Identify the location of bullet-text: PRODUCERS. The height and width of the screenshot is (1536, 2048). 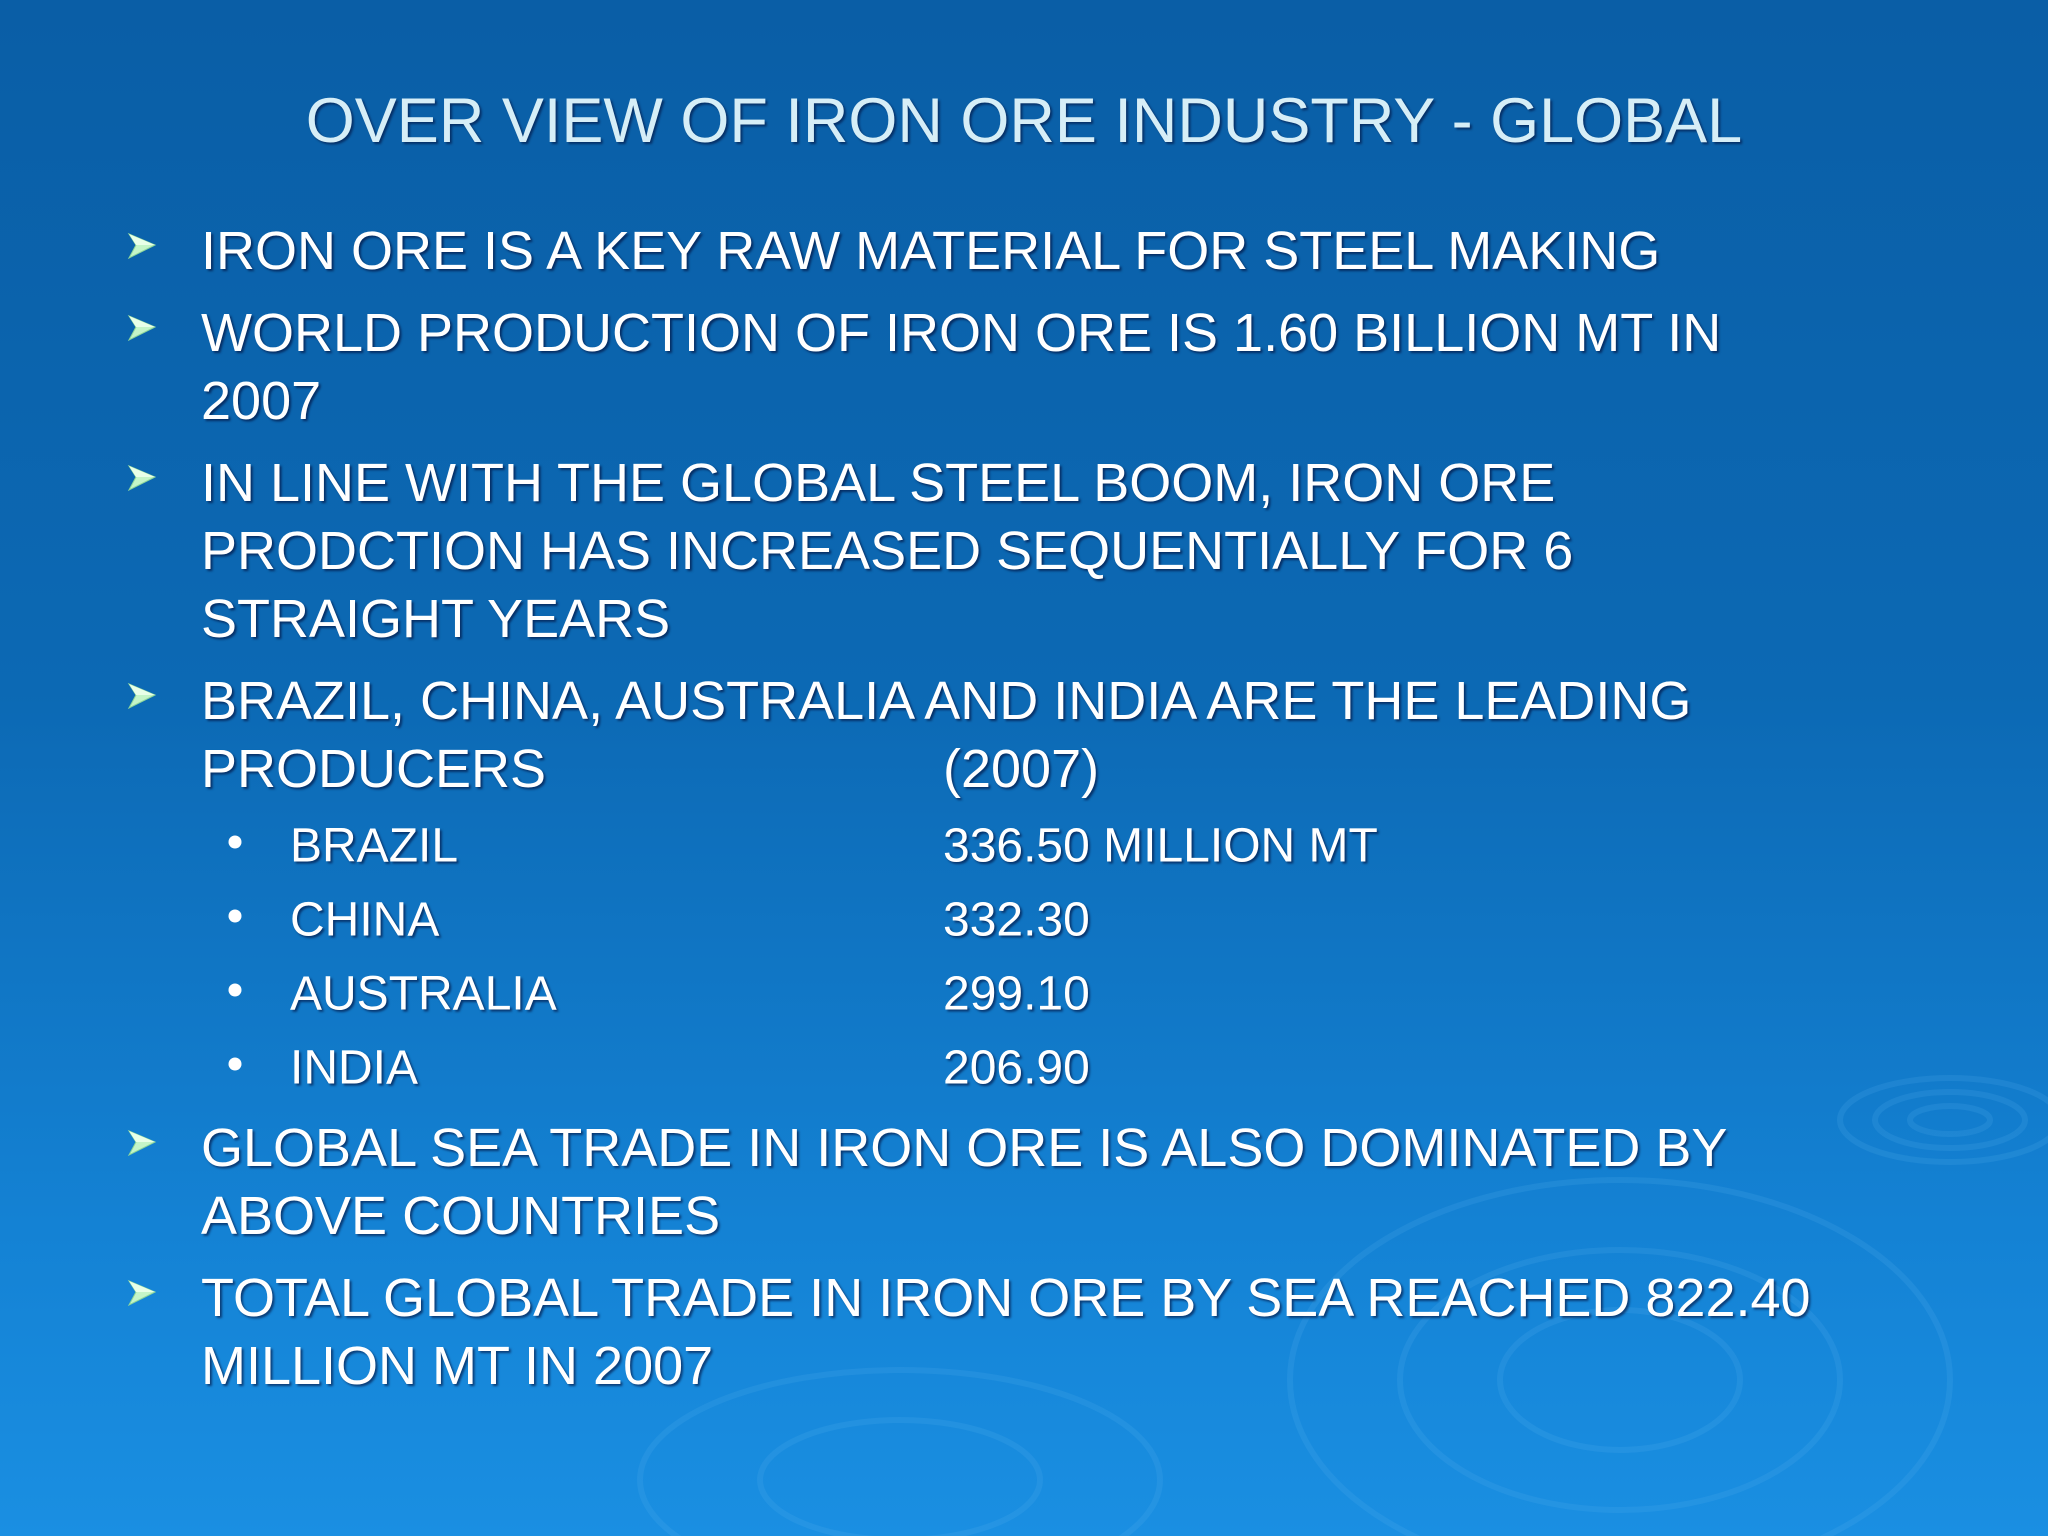
(374, 769).